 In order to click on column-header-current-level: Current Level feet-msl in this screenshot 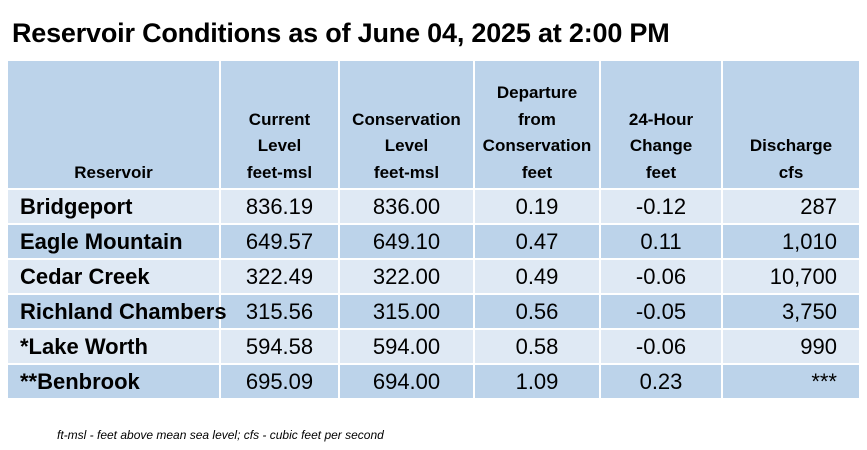, I will do `click(280, 125)`.